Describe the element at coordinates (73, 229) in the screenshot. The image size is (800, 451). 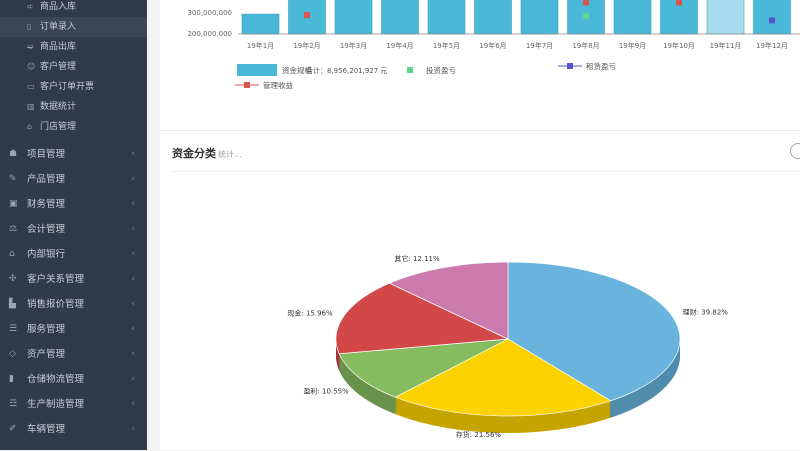
I see `sidebar-item: ⚖ 会计管理 ‹` at that location.